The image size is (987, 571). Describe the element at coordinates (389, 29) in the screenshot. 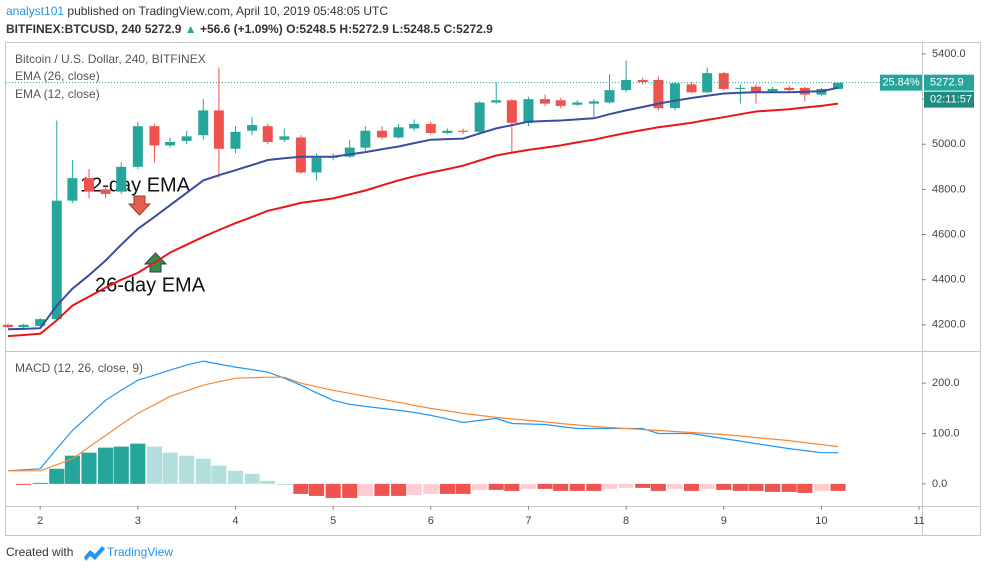

I see `ohlc: O:5248.5 H:5272.9 L:5248.5 C:5272.9` at that location.